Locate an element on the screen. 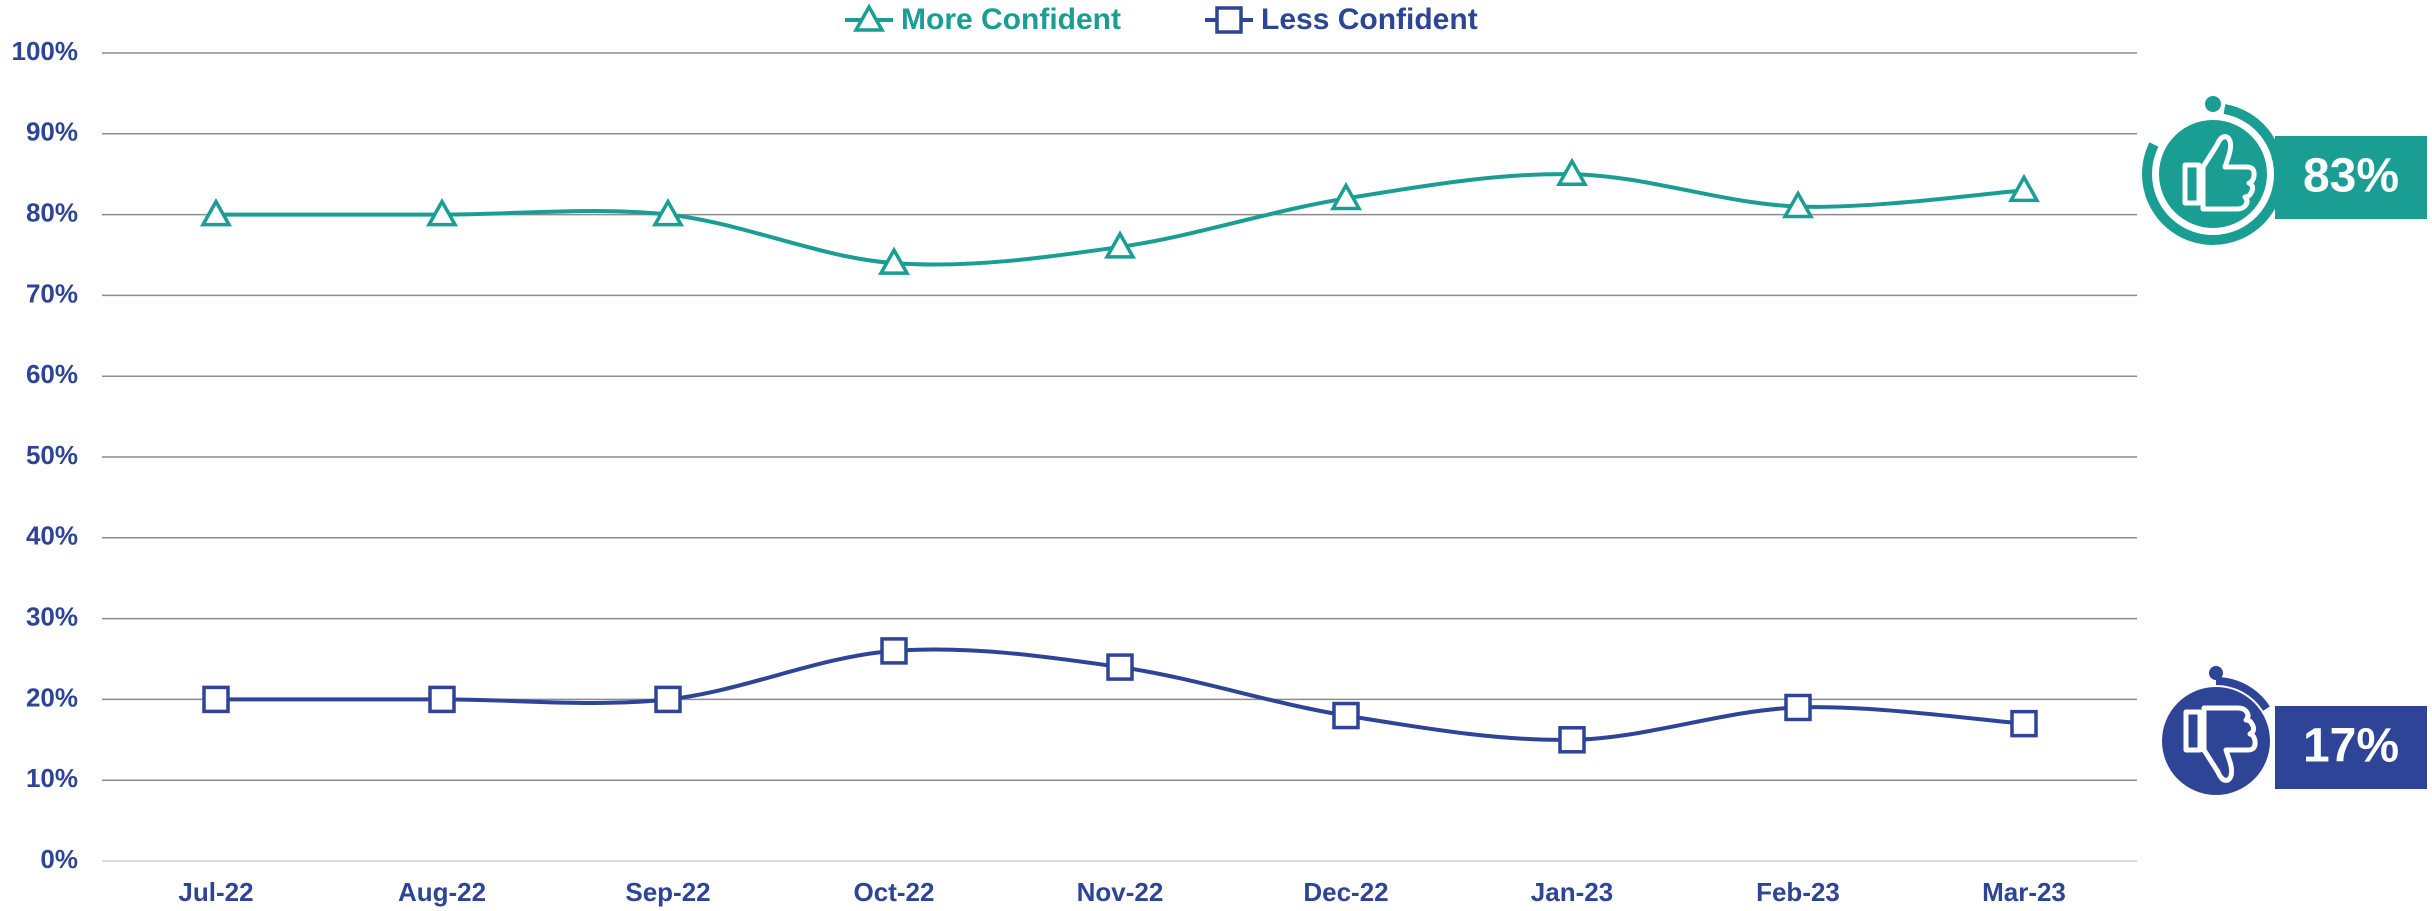  y-tick-label: 20% is located at coordinates (52, 697).